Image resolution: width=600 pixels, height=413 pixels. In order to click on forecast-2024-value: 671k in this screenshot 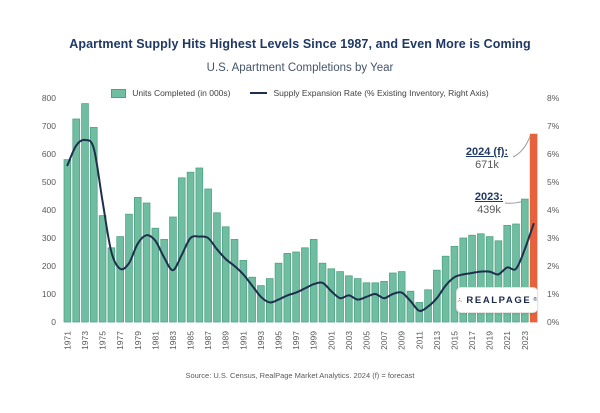, I will do `click(487, 164)`.